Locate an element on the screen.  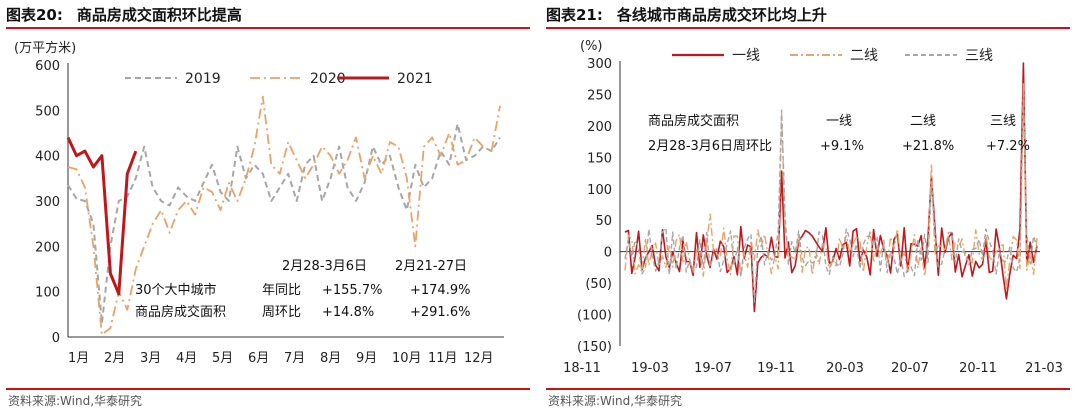
note-col-header-1: 2月28-3月6日 is located at coordinates (324, 266).